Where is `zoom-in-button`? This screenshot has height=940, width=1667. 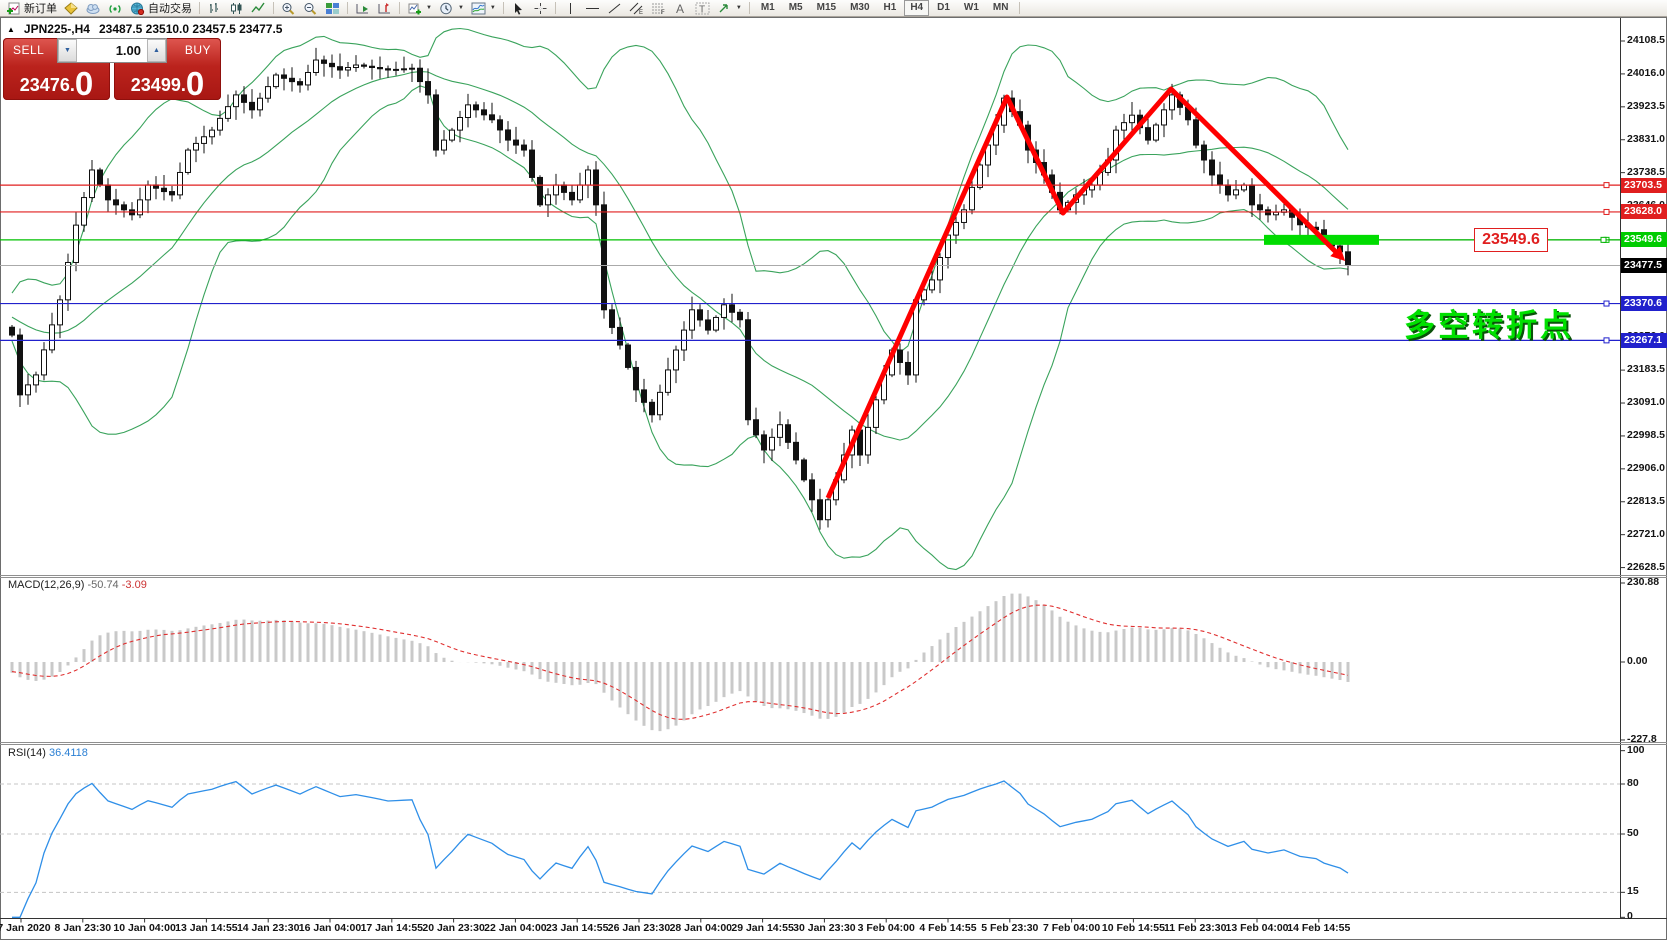
zoom-in-button is located at coordinates (288, 8).